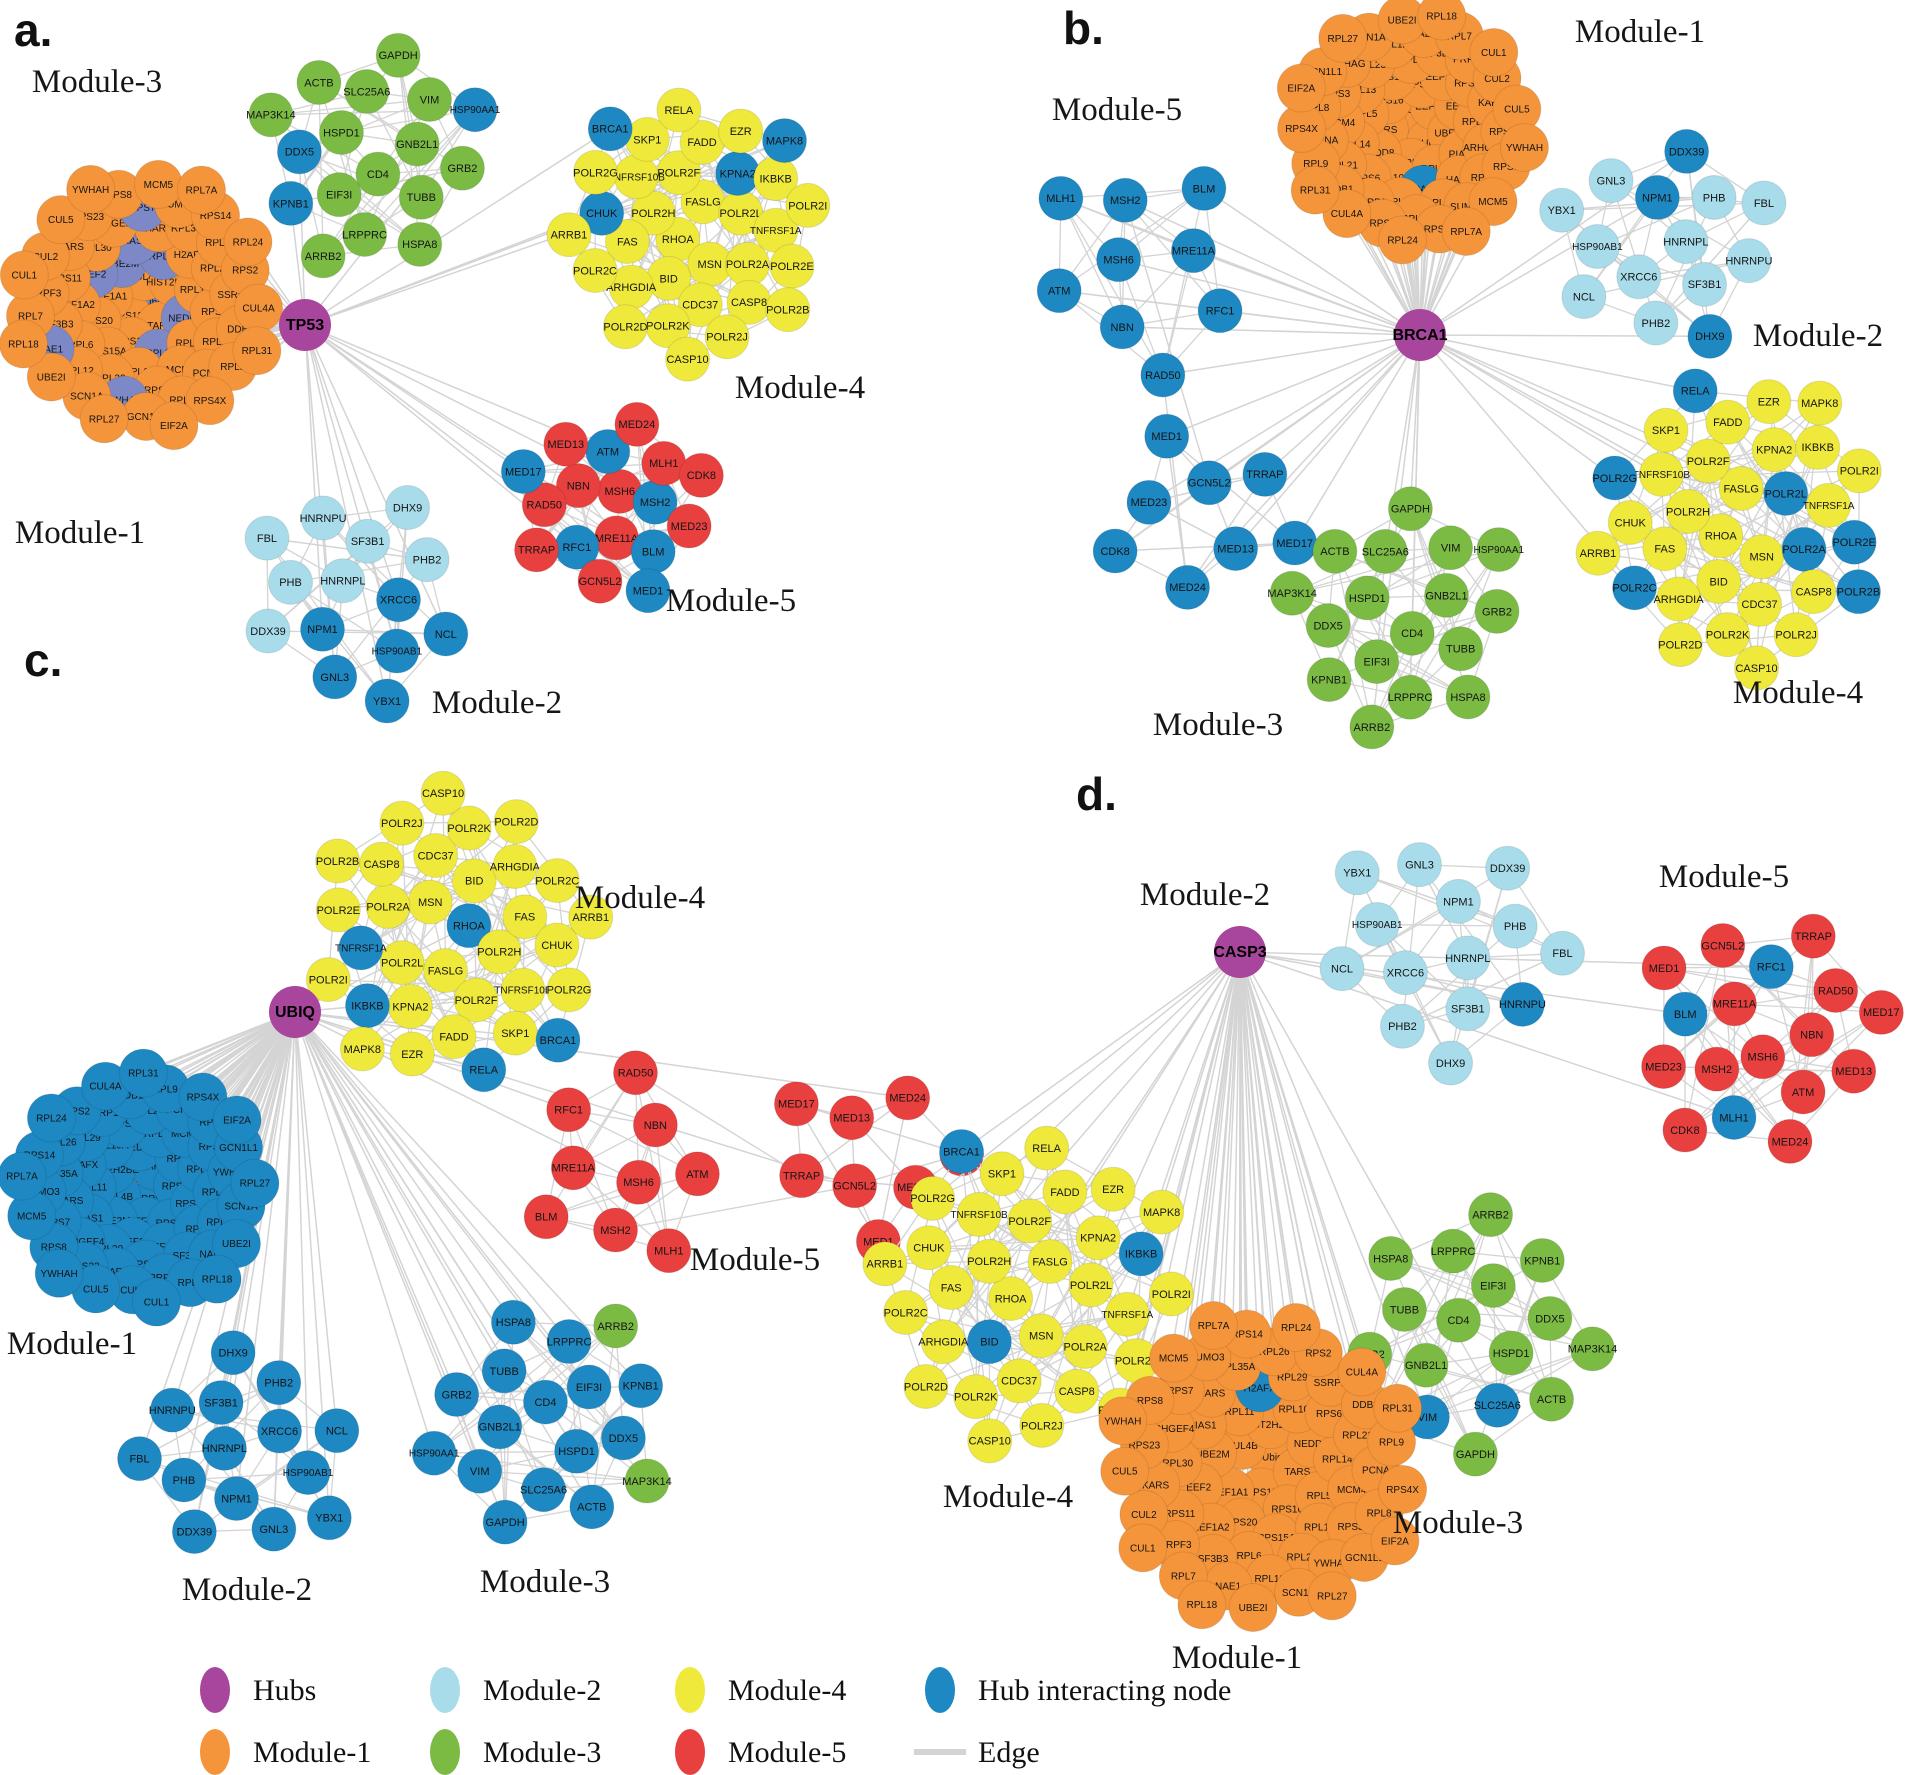 The width and height of the screenshot is (1923, 1775). I want to click on node-d-HSPA8: HSPA8, so click(1391, 1259).